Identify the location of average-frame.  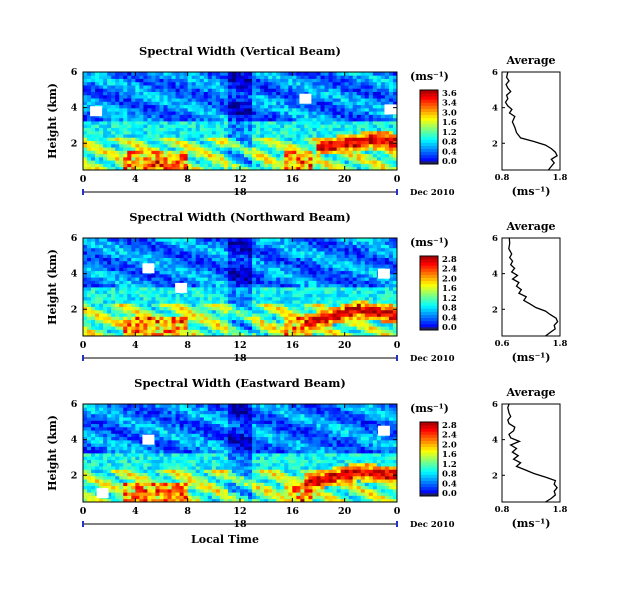
(531, 453).